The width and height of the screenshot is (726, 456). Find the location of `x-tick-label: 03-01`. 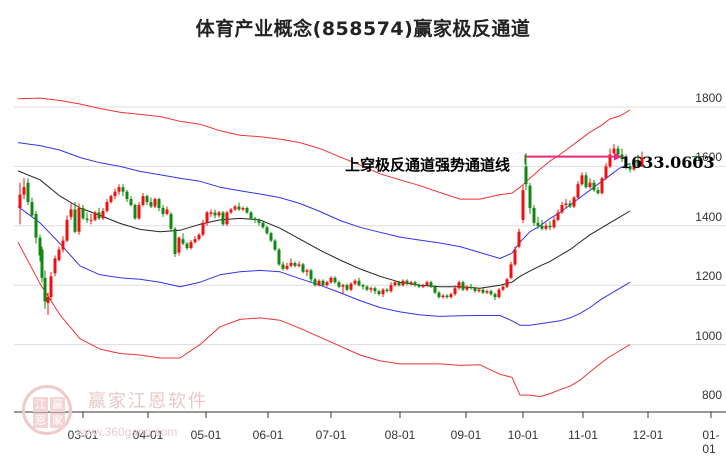

x-tick-label: 03-01 is located at coordinates (83, 435).